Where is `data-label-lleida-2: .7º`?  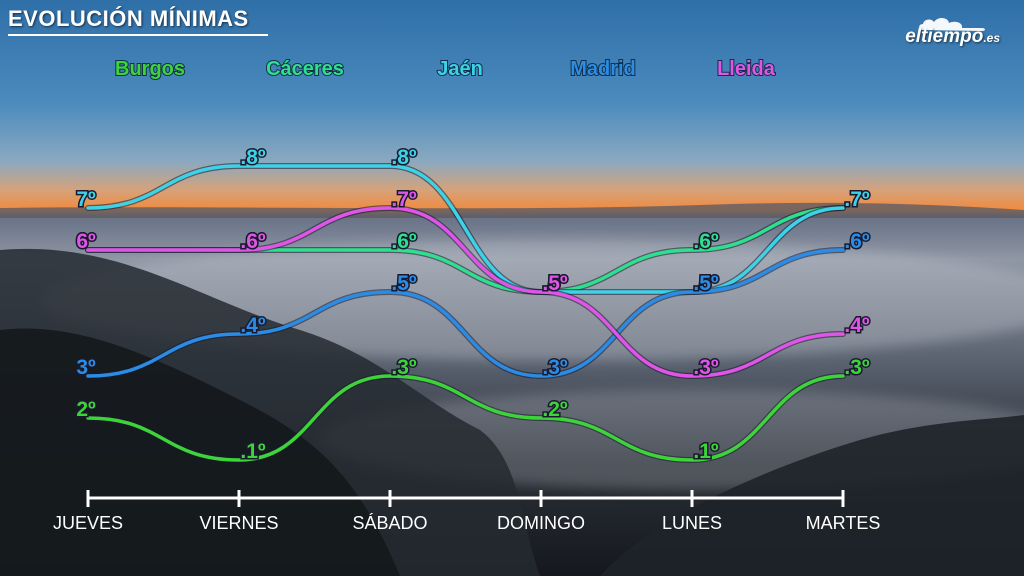 data-label-lleida-2: .7º is located at coordinates (404, 199).